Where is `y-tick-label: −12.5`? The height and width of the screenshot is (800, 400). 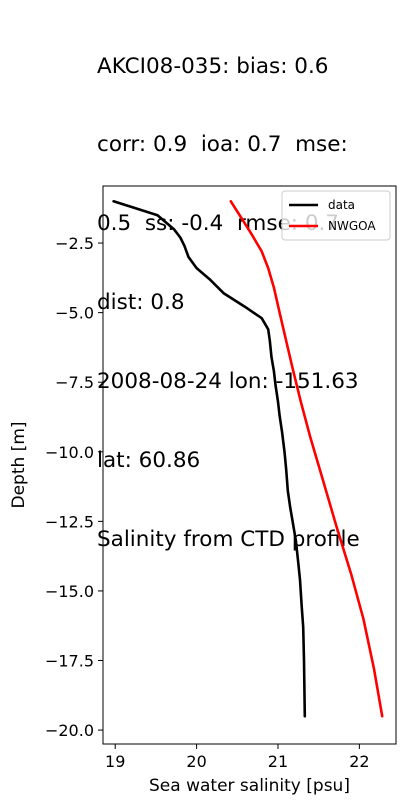 y-tick-label: −12.5 is located at coordinates (69, 521).